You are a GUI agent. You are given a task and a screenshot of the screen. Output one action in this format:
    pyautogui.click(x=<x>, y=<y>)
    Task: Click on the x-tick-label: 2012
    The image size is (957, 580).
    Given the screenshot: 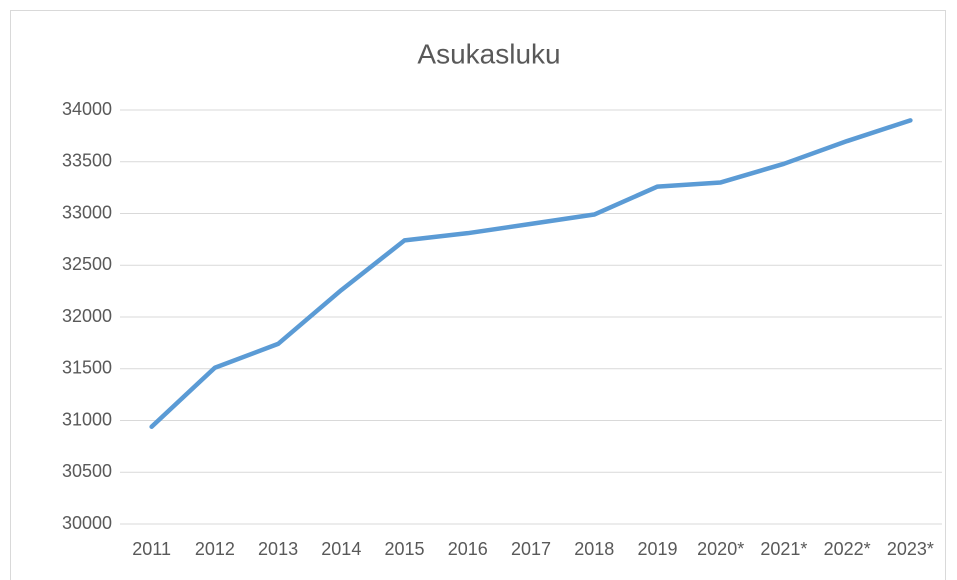 What is the action you would take?
    pyautogui.click(x=215, y=549)
    